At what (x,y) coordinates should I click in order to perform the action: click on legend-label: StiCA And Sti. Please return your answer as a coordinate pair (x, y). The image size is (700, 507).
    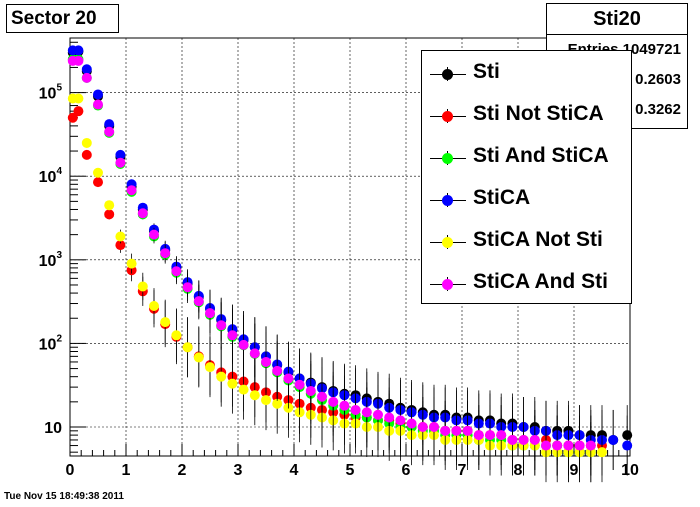
    Looking at the image, I should click on (540, 281).